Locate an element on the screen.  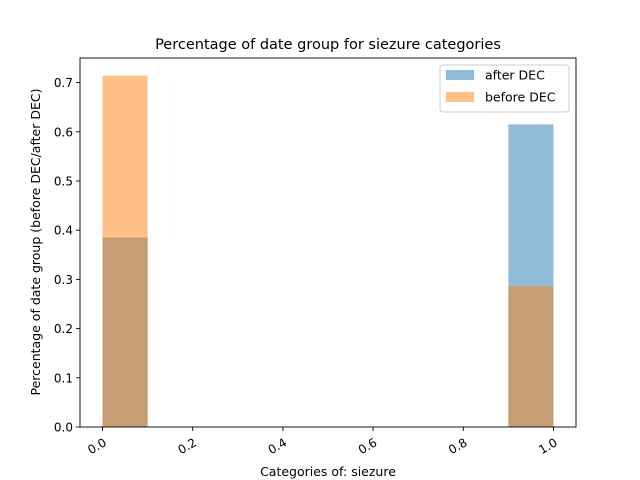
y-axis-ticks: 0.0 0.1 0.2 0.3 0.4 0.5 0.6 0.7 is located at coordinates (67, 255).